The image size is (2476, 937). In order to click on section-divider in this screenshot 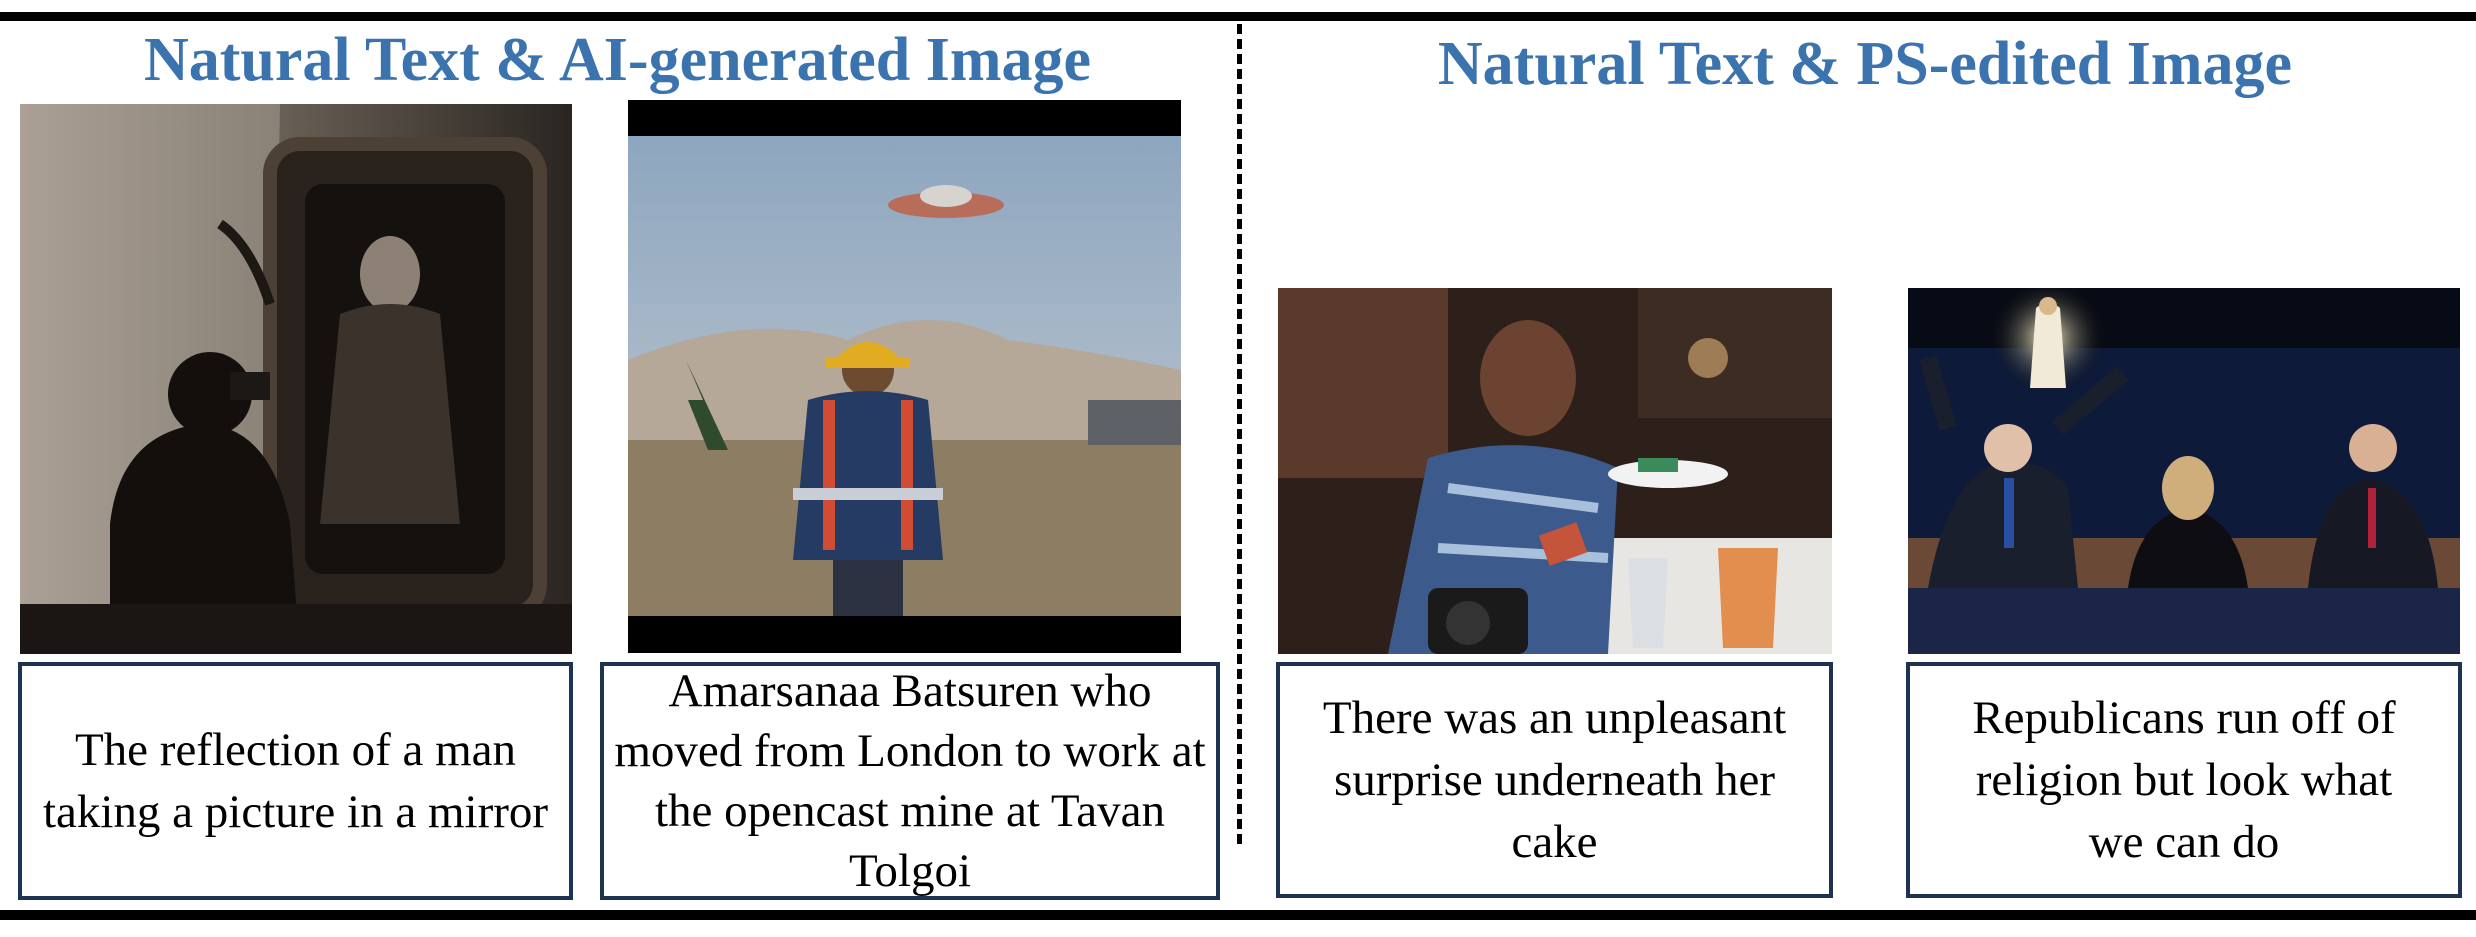, I will do `click(1239, 434)`.